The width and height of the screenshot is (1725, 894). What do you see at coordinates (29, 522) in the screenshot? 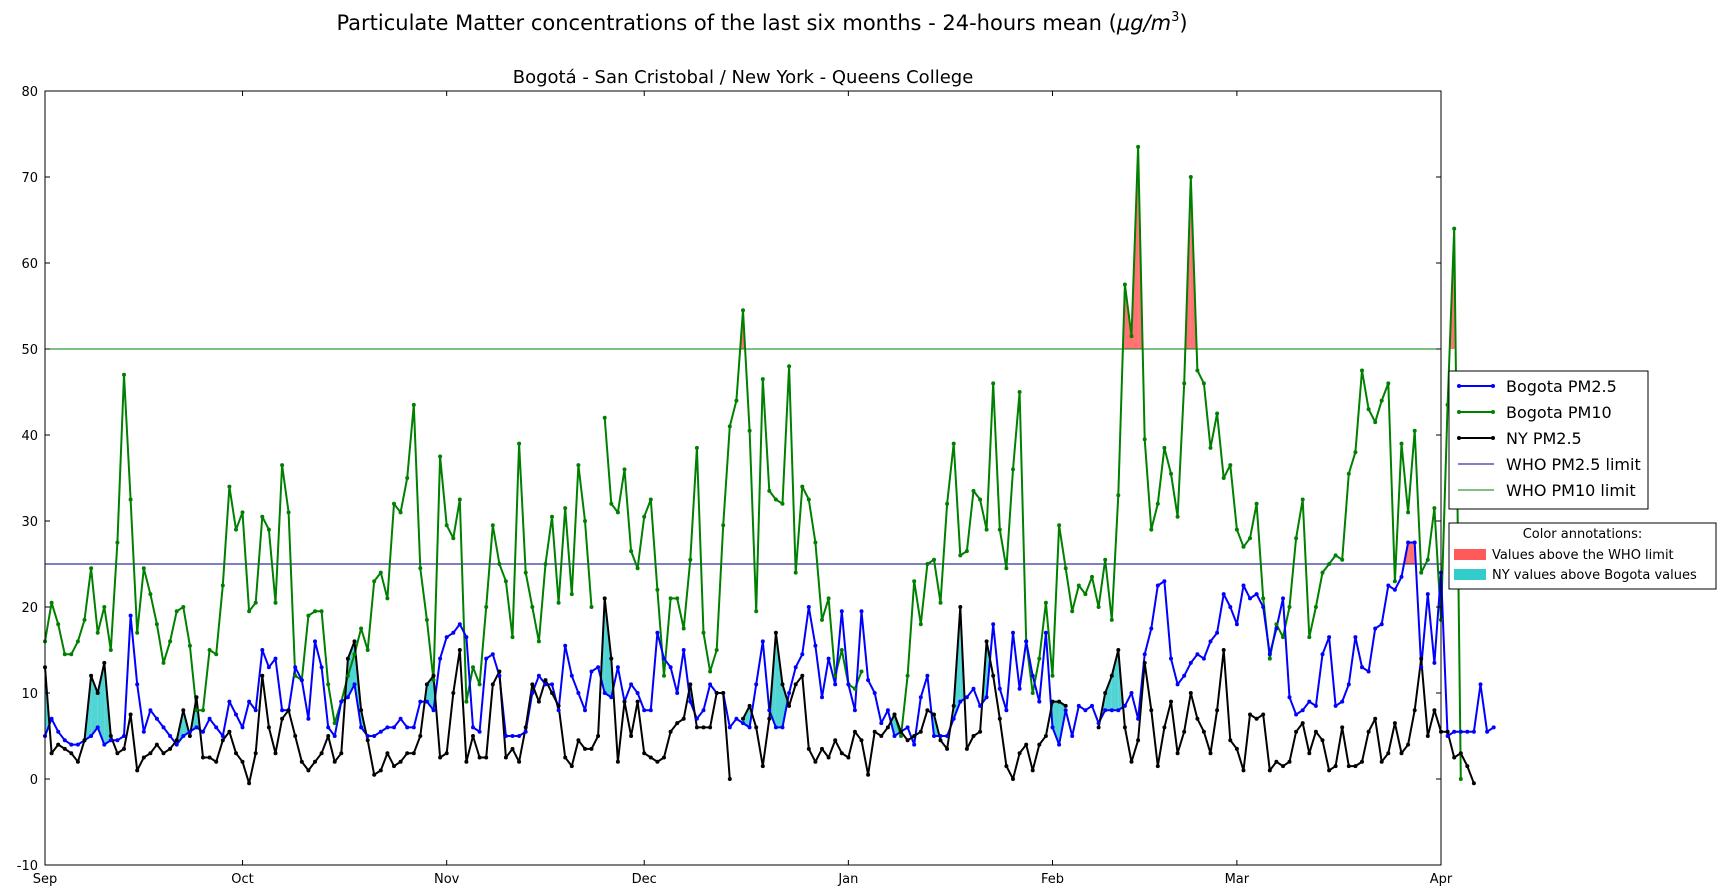
I see `y-tick-label: 30` at bounding box center [29, 522].